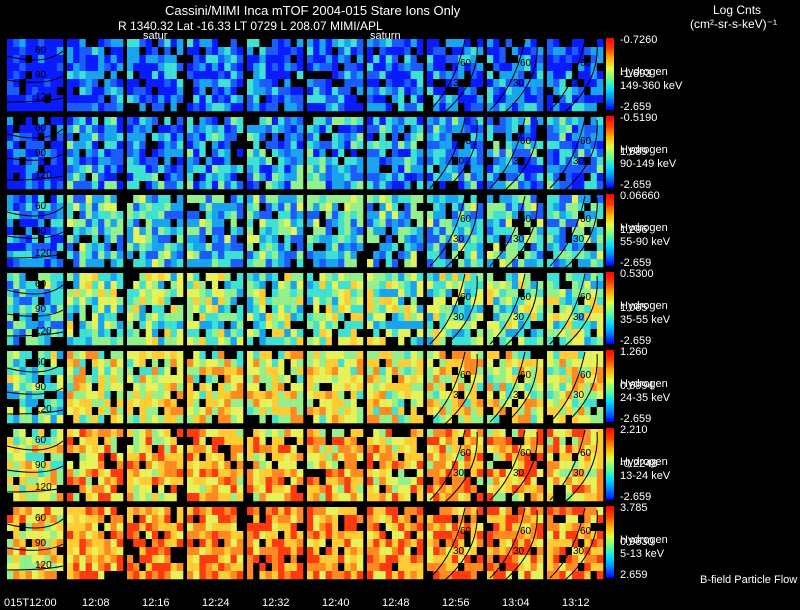  I want to click on time-tick-label: 12:16, so click(156, 603).